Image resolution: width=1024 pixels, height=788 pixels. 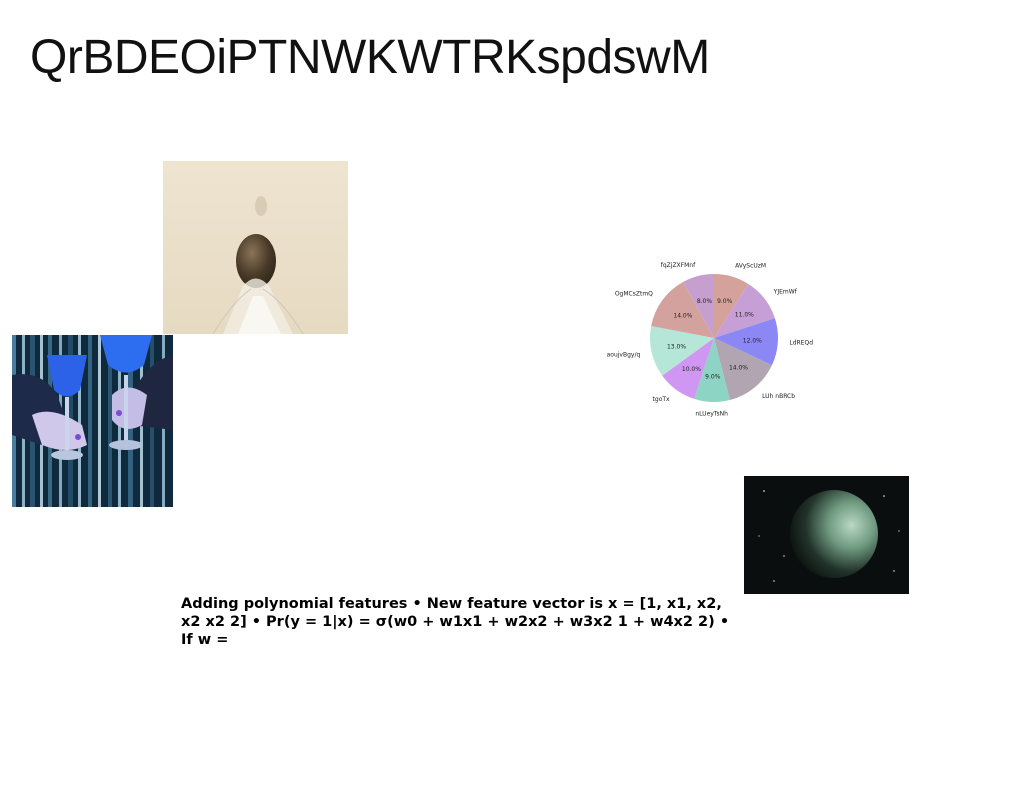 I want to click on pie-value-label: 12.0%, so click(x=752, y=340).